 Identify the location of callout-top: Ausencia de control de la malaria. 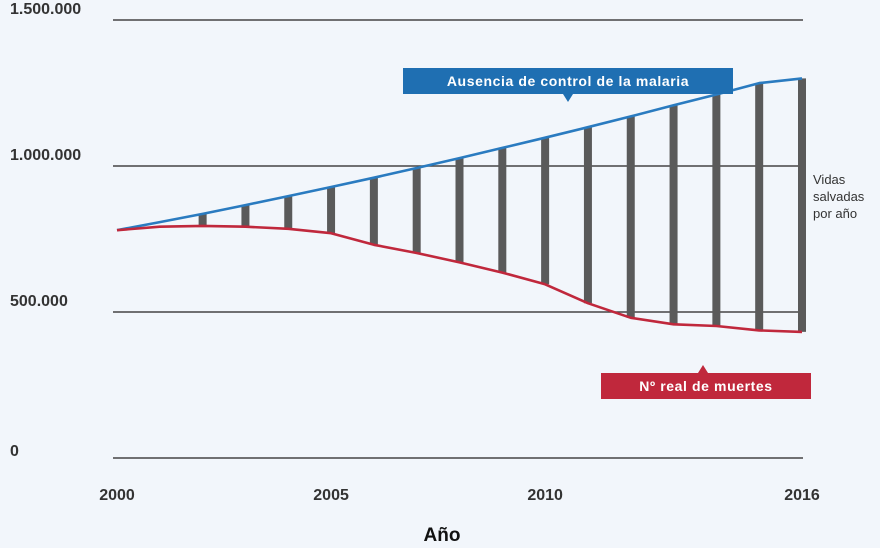
(568, 85).